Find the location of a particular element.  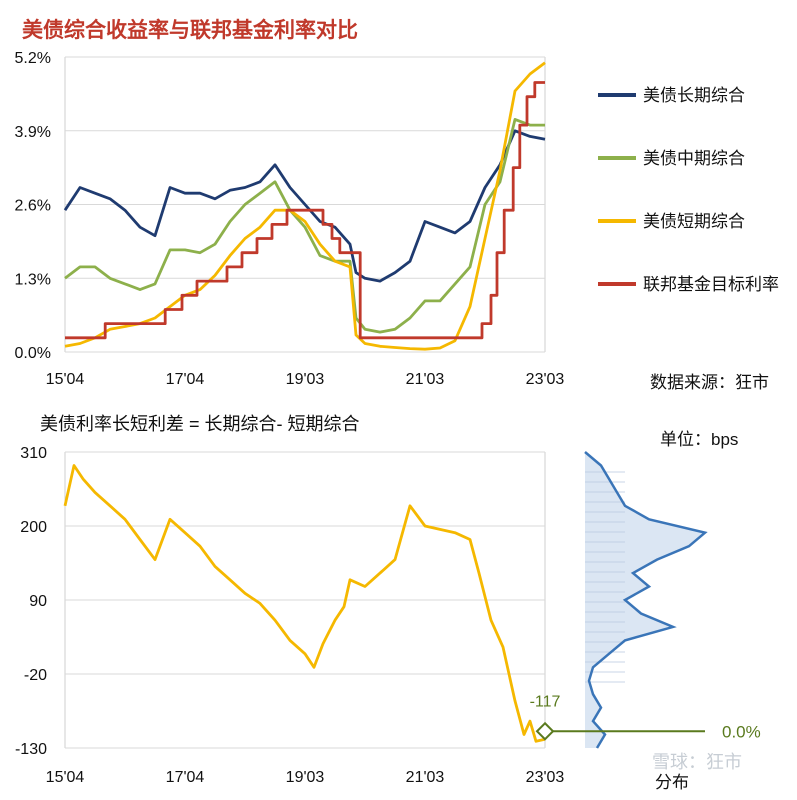

last-value-marker is located at coordinates (545, 731).